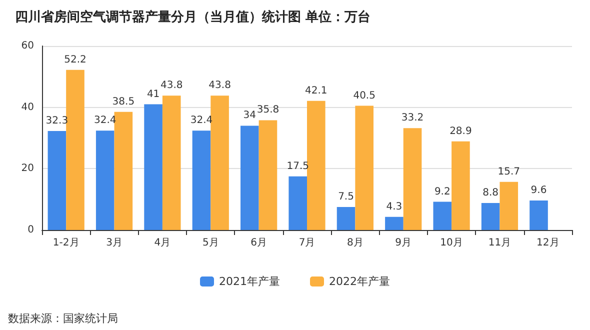 This screenshot has height=330, width=590. What do you see at coordinates (162, 243) in the screenshot?
I see `x-tick-label: 4月` at bounding box center [162, 243].